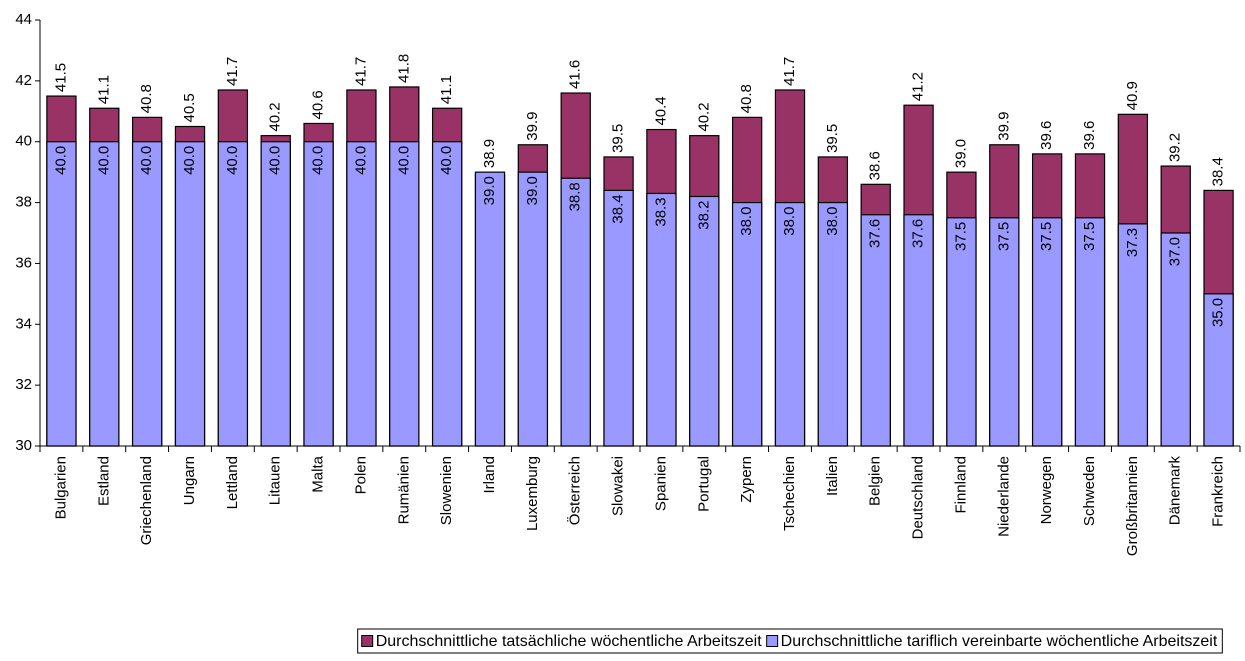 The image size is (1245, 661). I want to click on x-tick-label: Litauen, so click(275, 480).